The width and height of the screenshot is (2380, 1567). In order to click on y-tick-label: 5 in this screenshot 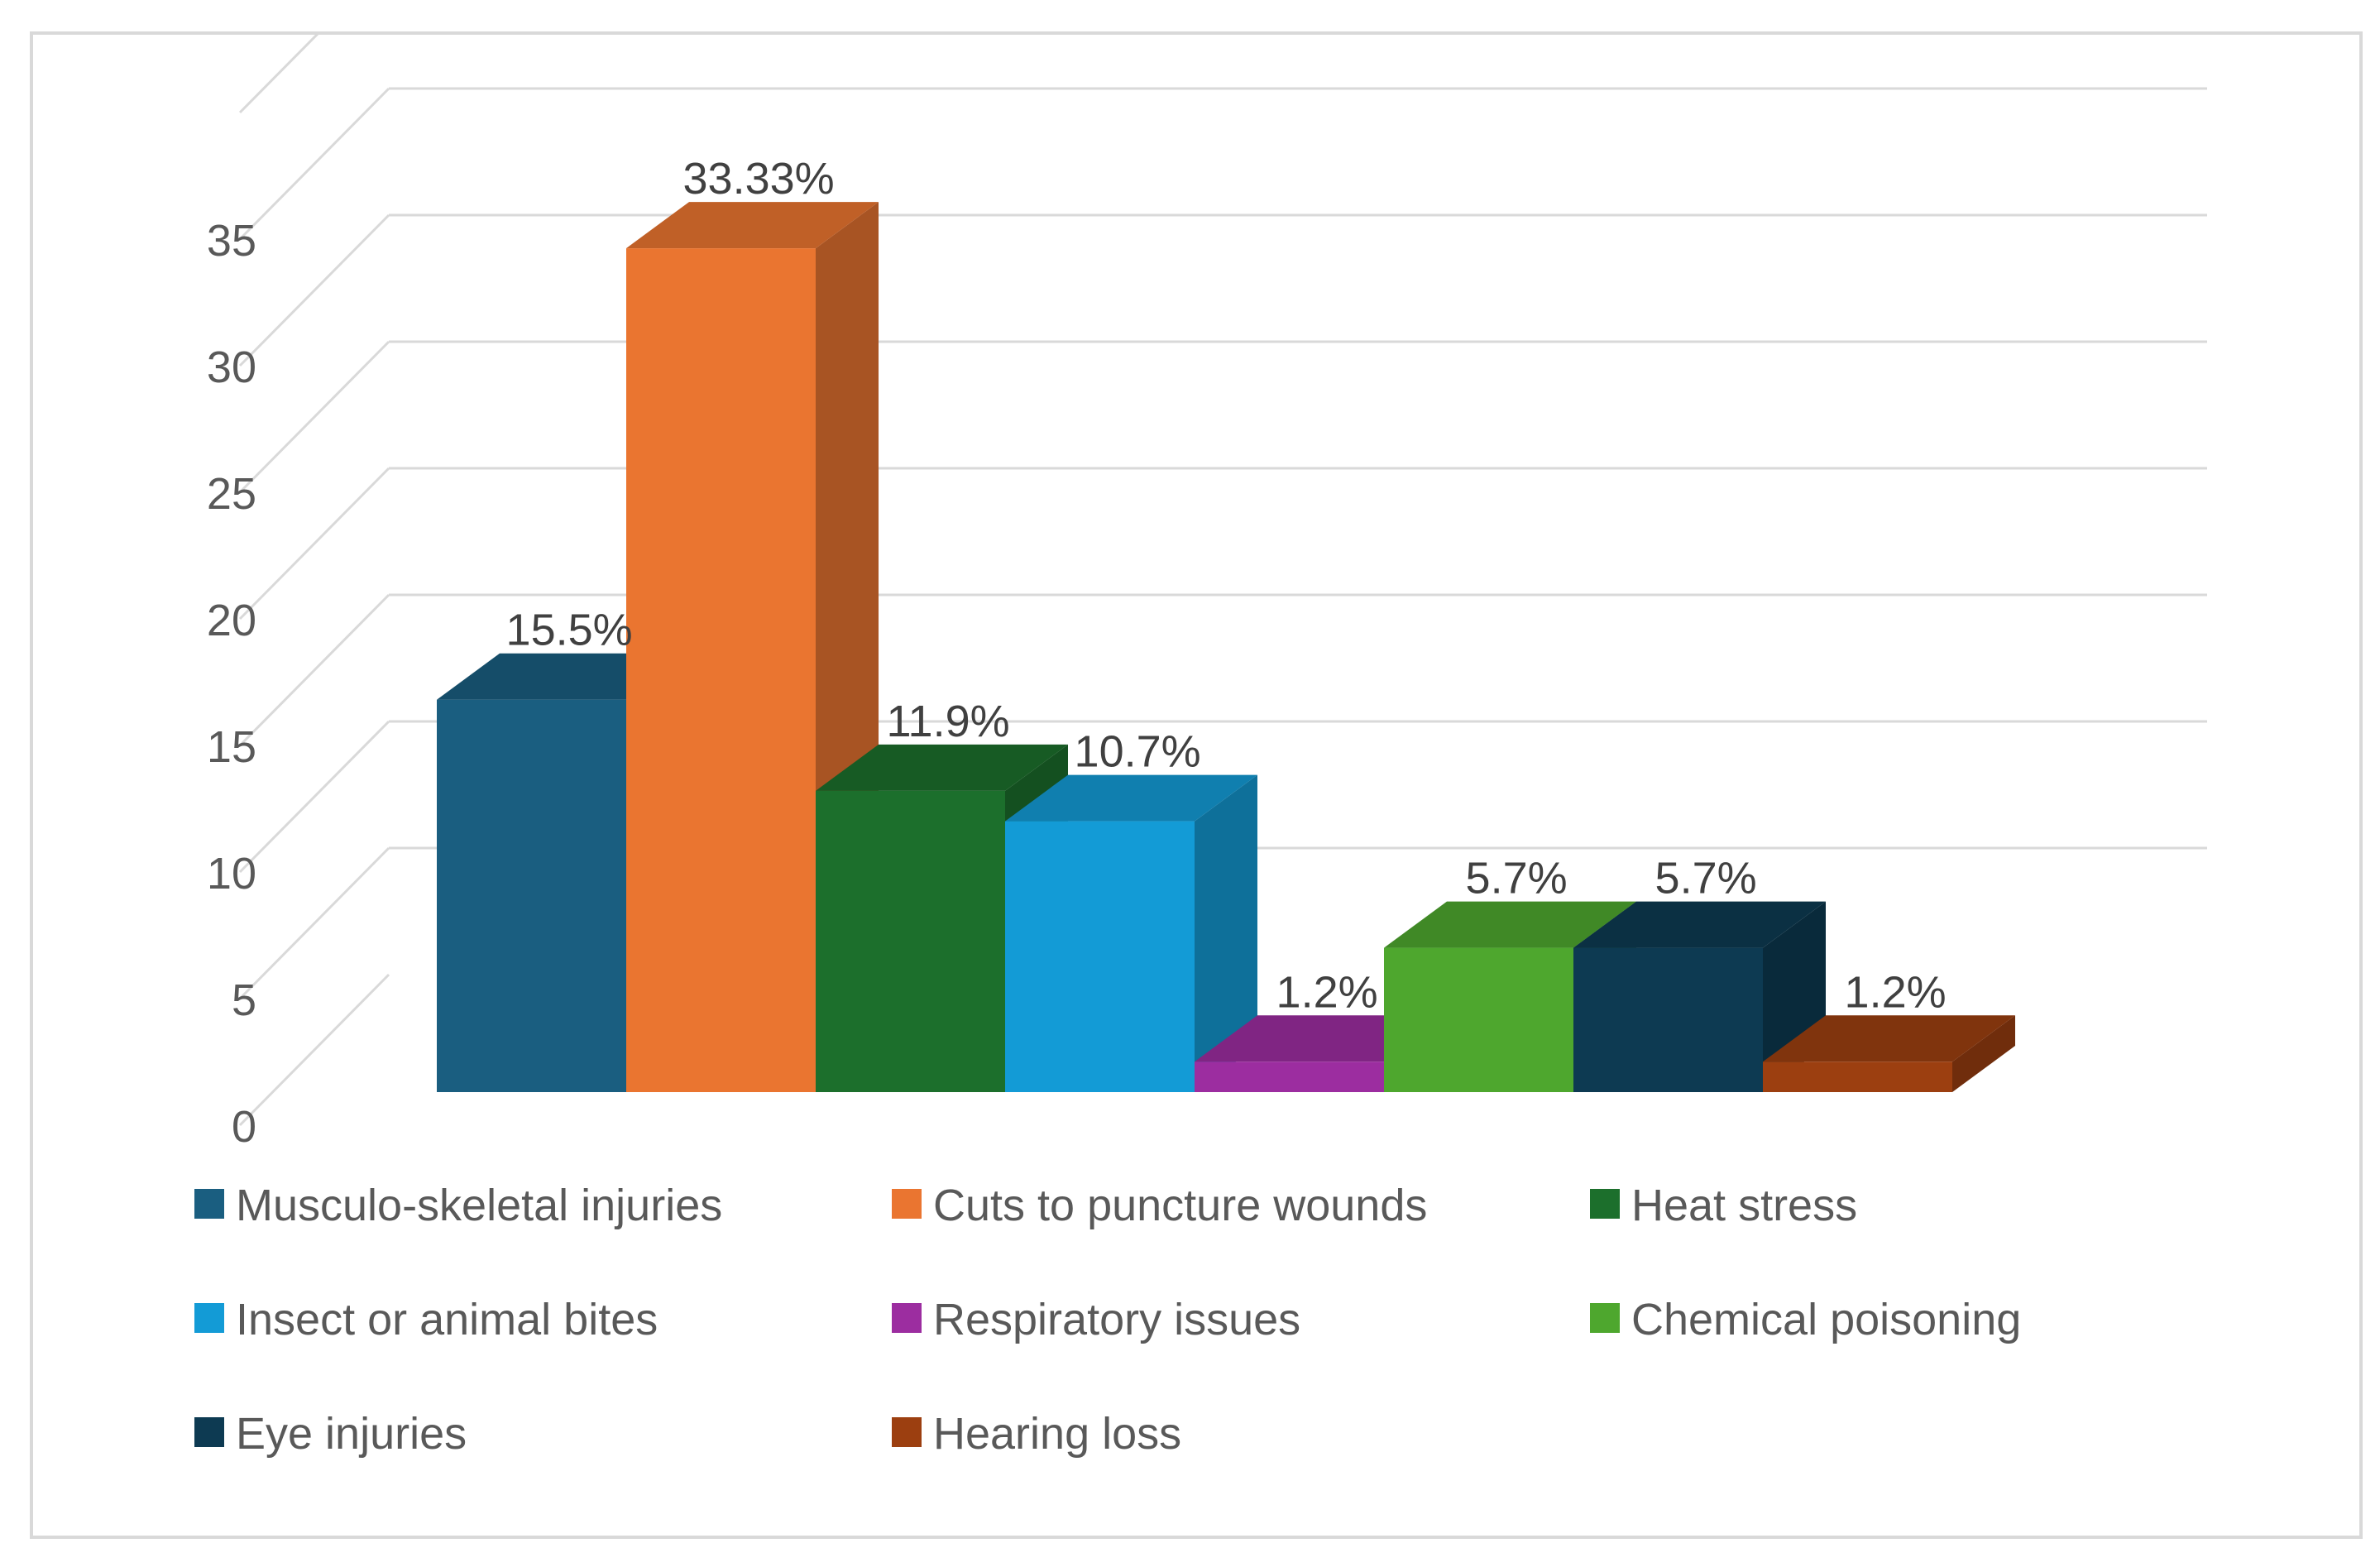, I will do `click(244, 1000)`.